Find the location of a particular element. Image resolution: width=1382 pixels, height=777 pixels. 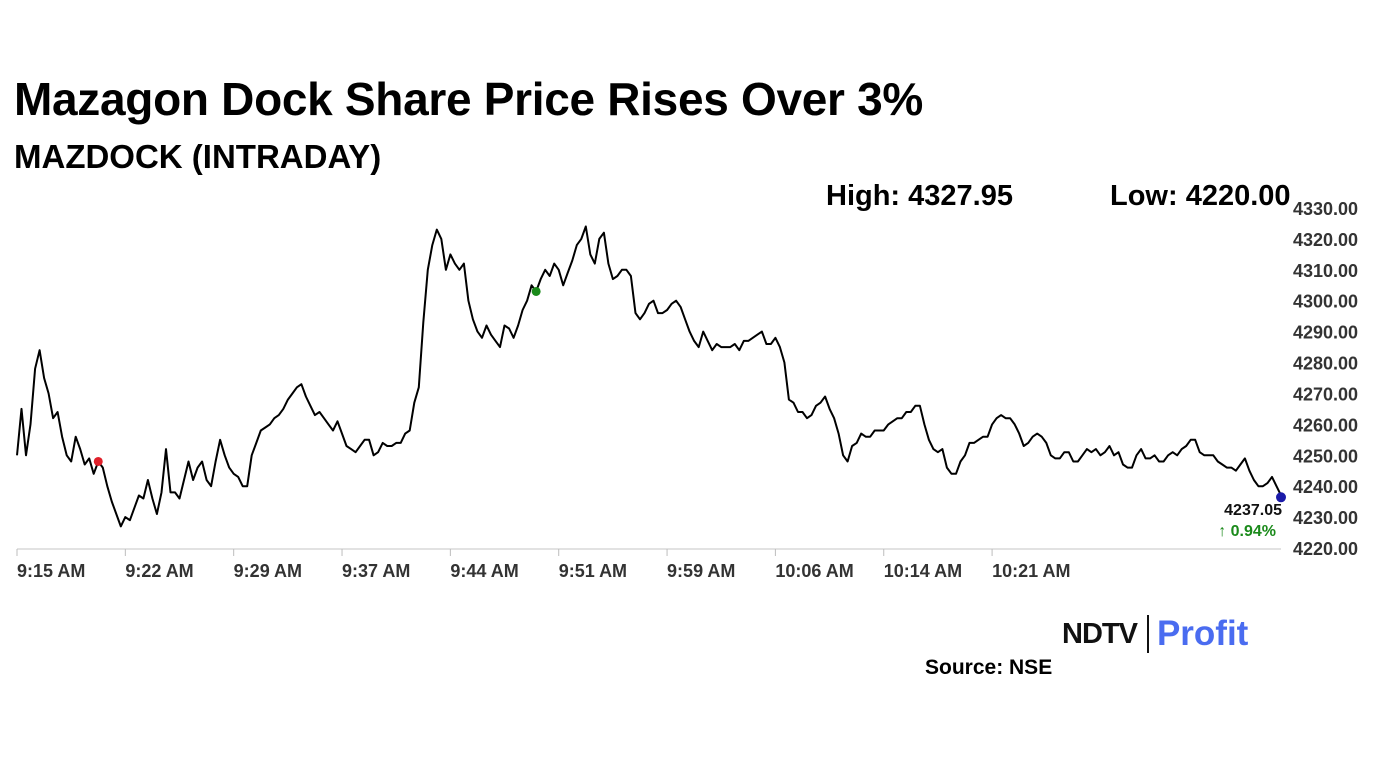

x-tick-label: 10:06 AM is located at coordinates (814, 571).